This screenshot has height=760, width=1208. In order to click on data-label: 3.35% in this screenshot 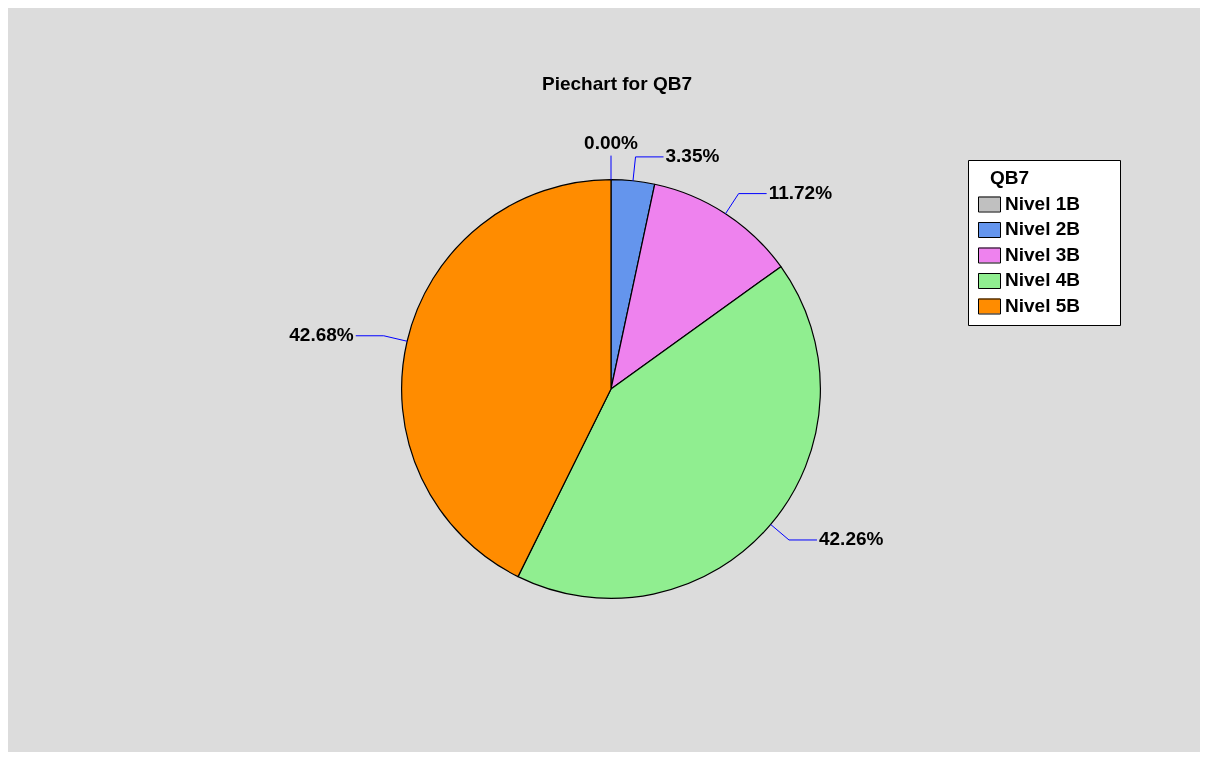, I will do `click(692, 156)`.